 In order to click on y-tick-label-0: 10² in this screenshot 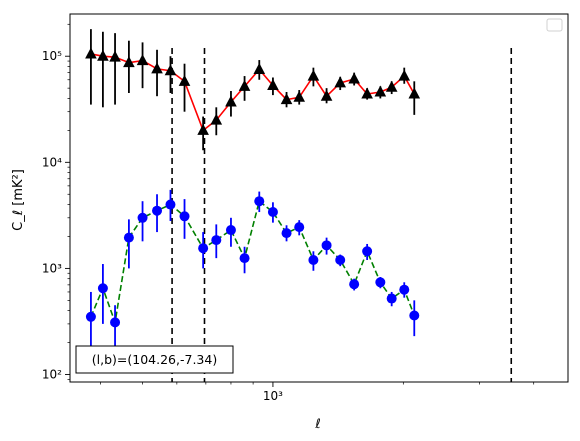, I will do `click(52, 375)`.